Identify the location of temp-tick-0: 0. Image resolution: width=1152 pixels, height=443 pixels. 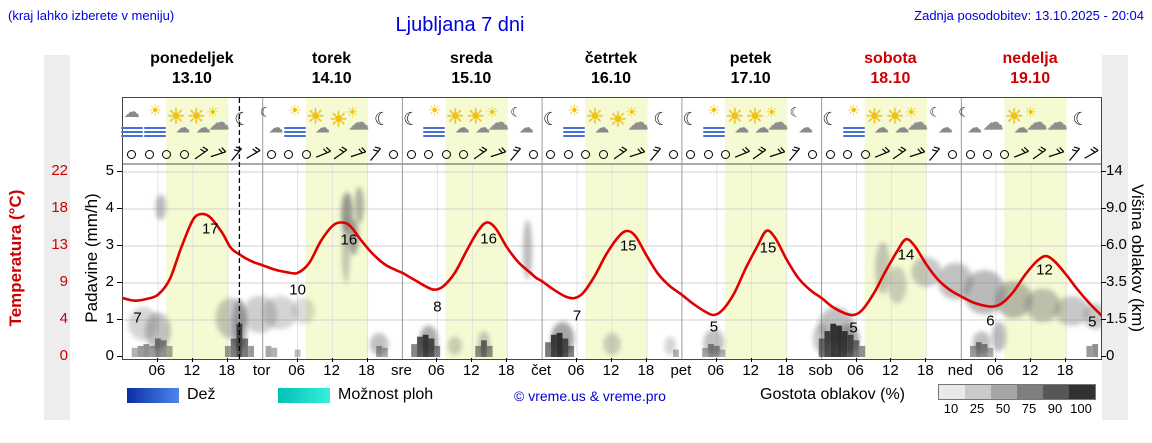
(63, 355).